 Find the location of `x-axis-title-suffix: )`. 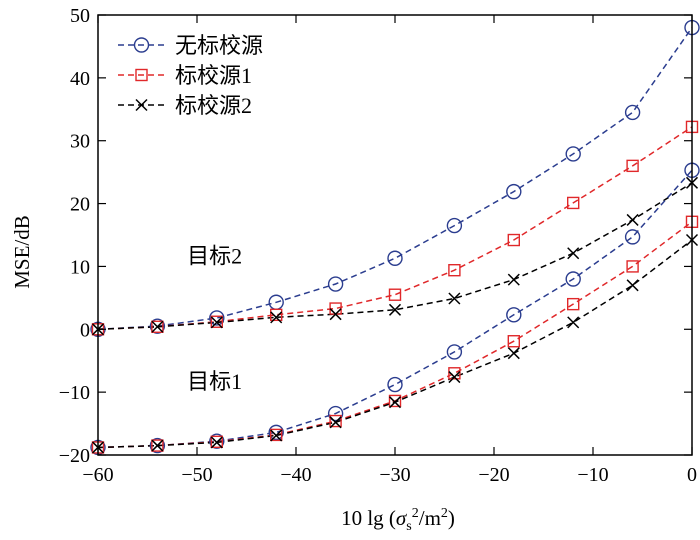

x-axis-title-suffix: ) is located at coordinates (451, 518).